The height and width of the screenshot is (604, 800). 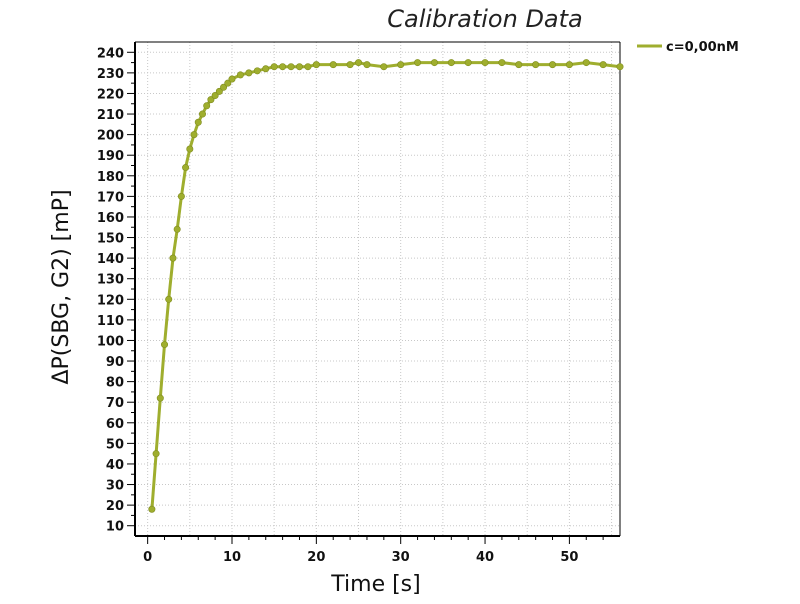 I want to click on y-tick-label: 200, so click(x=110, y=136).